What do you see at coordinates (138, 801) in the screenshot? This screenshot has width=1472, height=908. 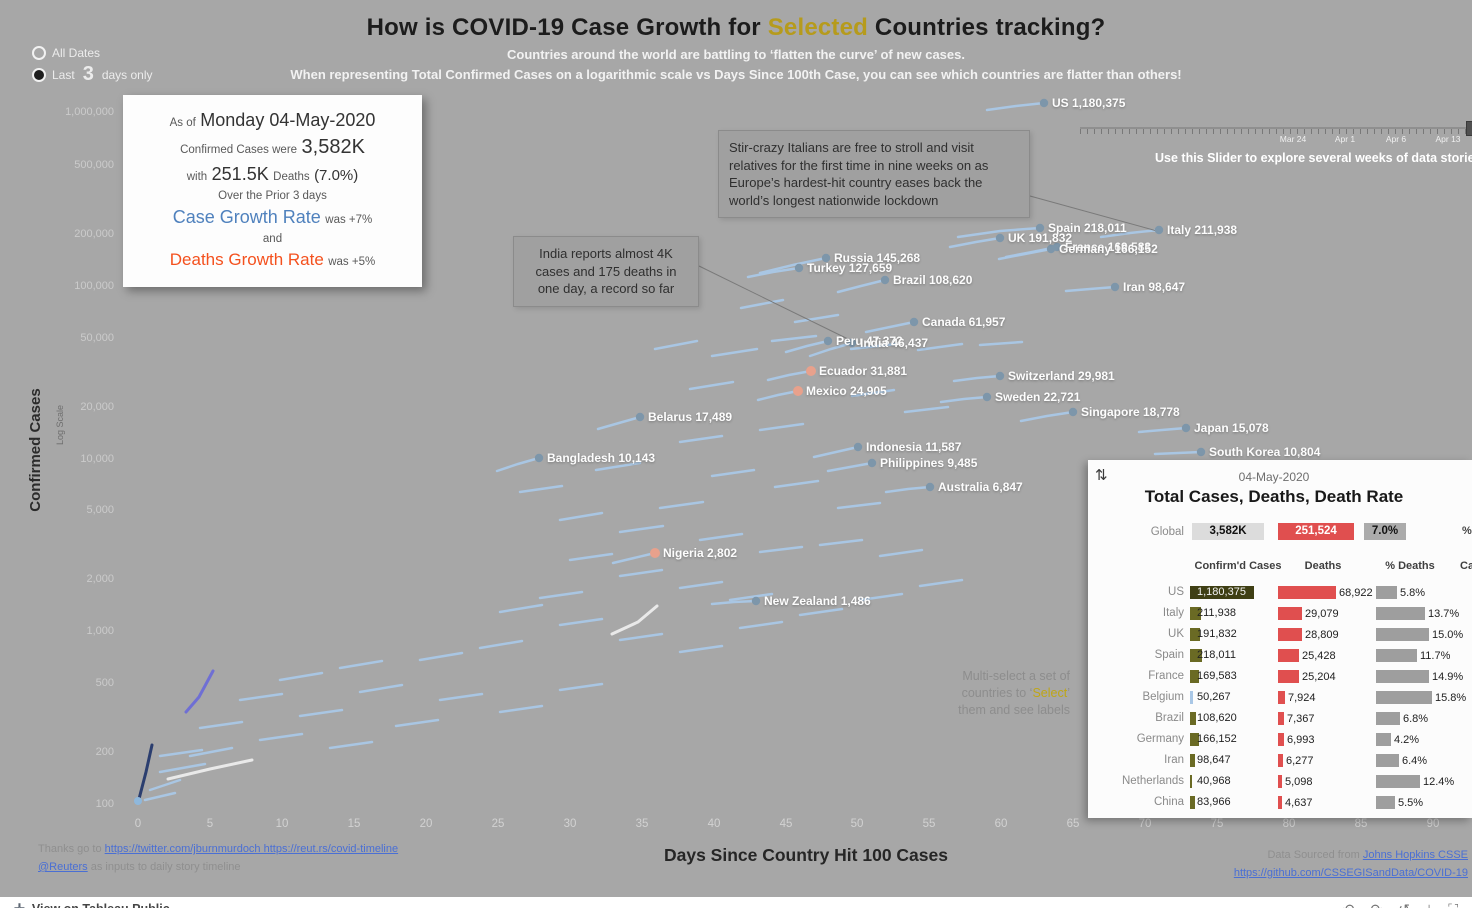 I see `start-point-dot` at bounding box center [138, 801].